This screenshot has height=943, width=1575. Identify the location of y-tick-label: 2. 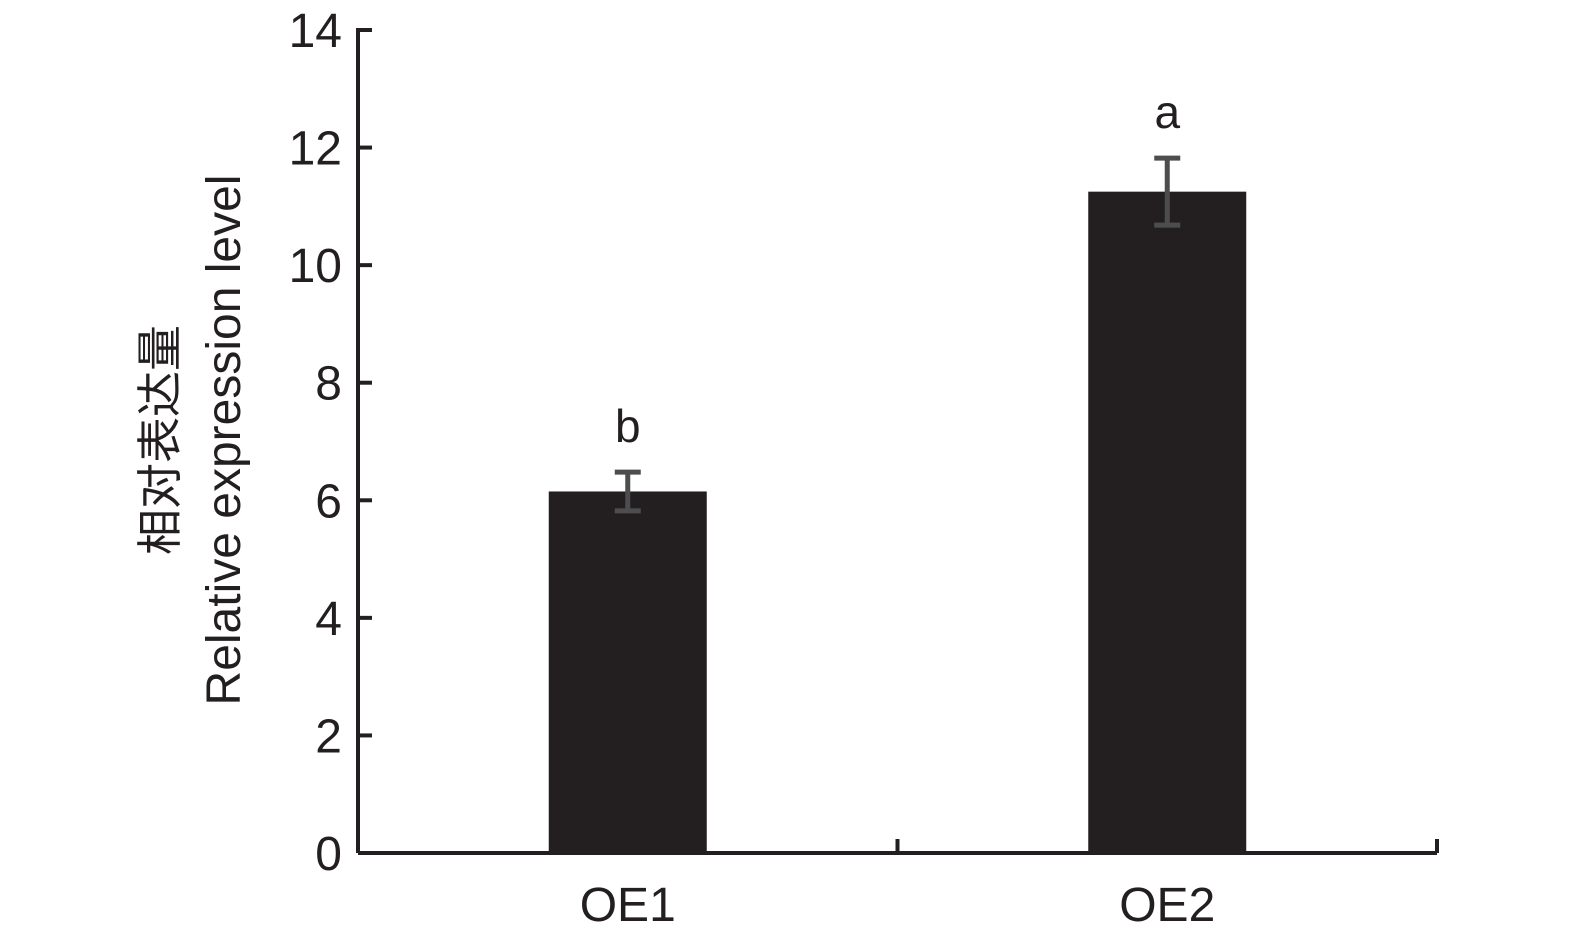
(328, 736).